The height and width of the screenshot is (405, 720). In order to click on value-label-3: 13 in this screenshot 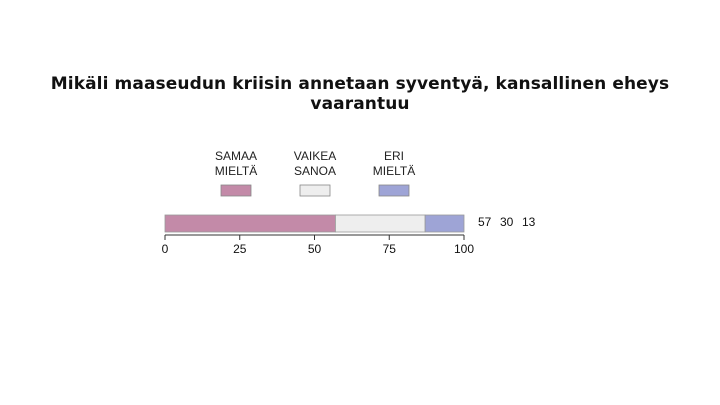, I will do `click(529, 222)`.